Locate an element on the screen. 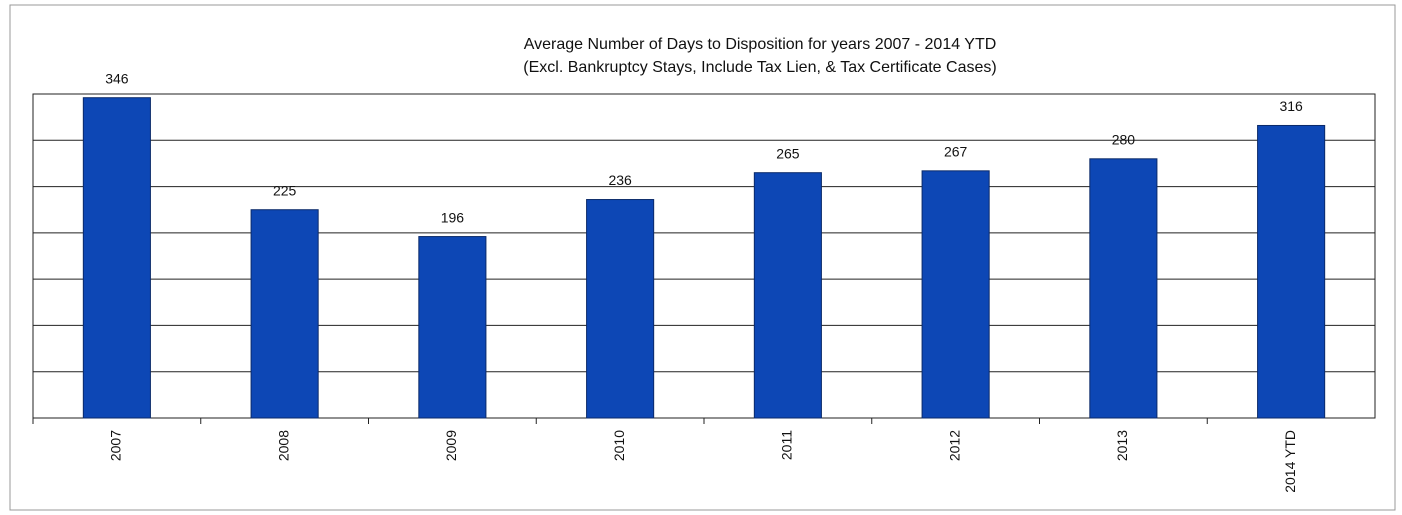 The height and width of the screenshot is (515, 1402). data-label: 236 is located at coordinates (620, 180).